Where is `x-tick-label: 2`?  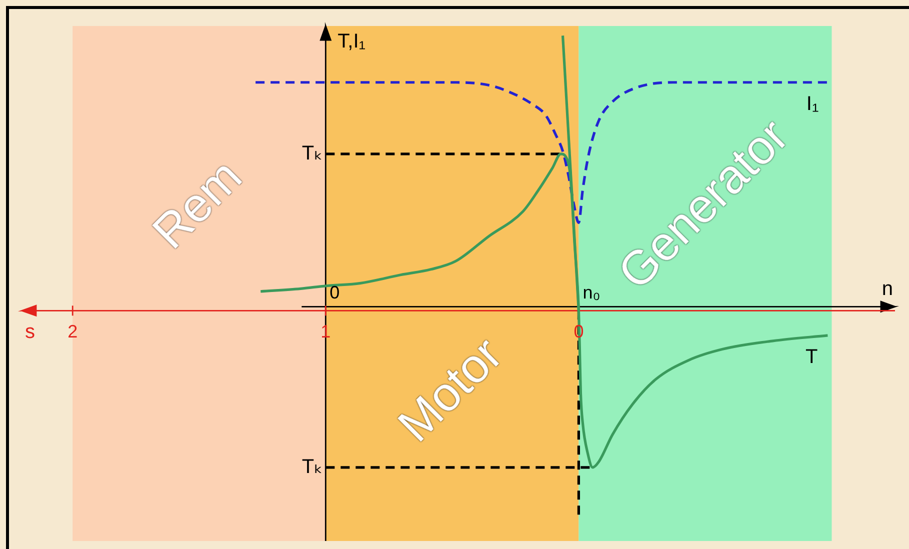 x-tick-label: 2 is located at coordinates (73, 331).